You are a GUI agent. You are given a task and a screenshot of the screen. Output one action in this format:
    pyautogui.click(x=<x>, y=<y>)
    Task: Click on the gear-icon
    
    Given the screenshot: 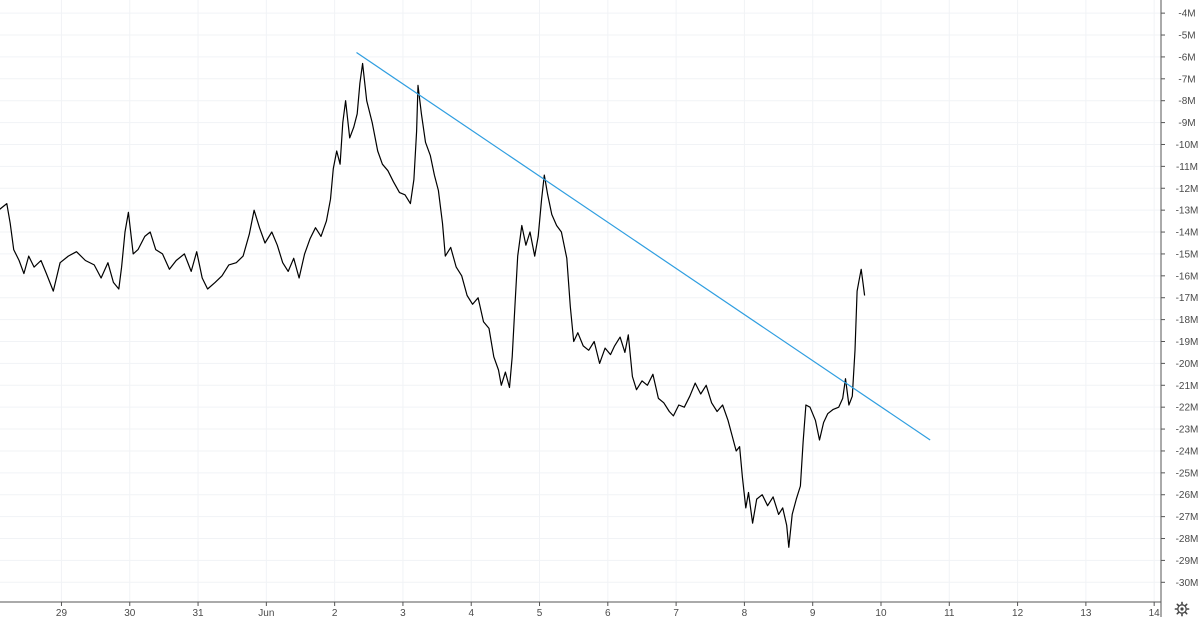 What is the action you would take?
    pyautogui.click(x=1182, y=609)
    